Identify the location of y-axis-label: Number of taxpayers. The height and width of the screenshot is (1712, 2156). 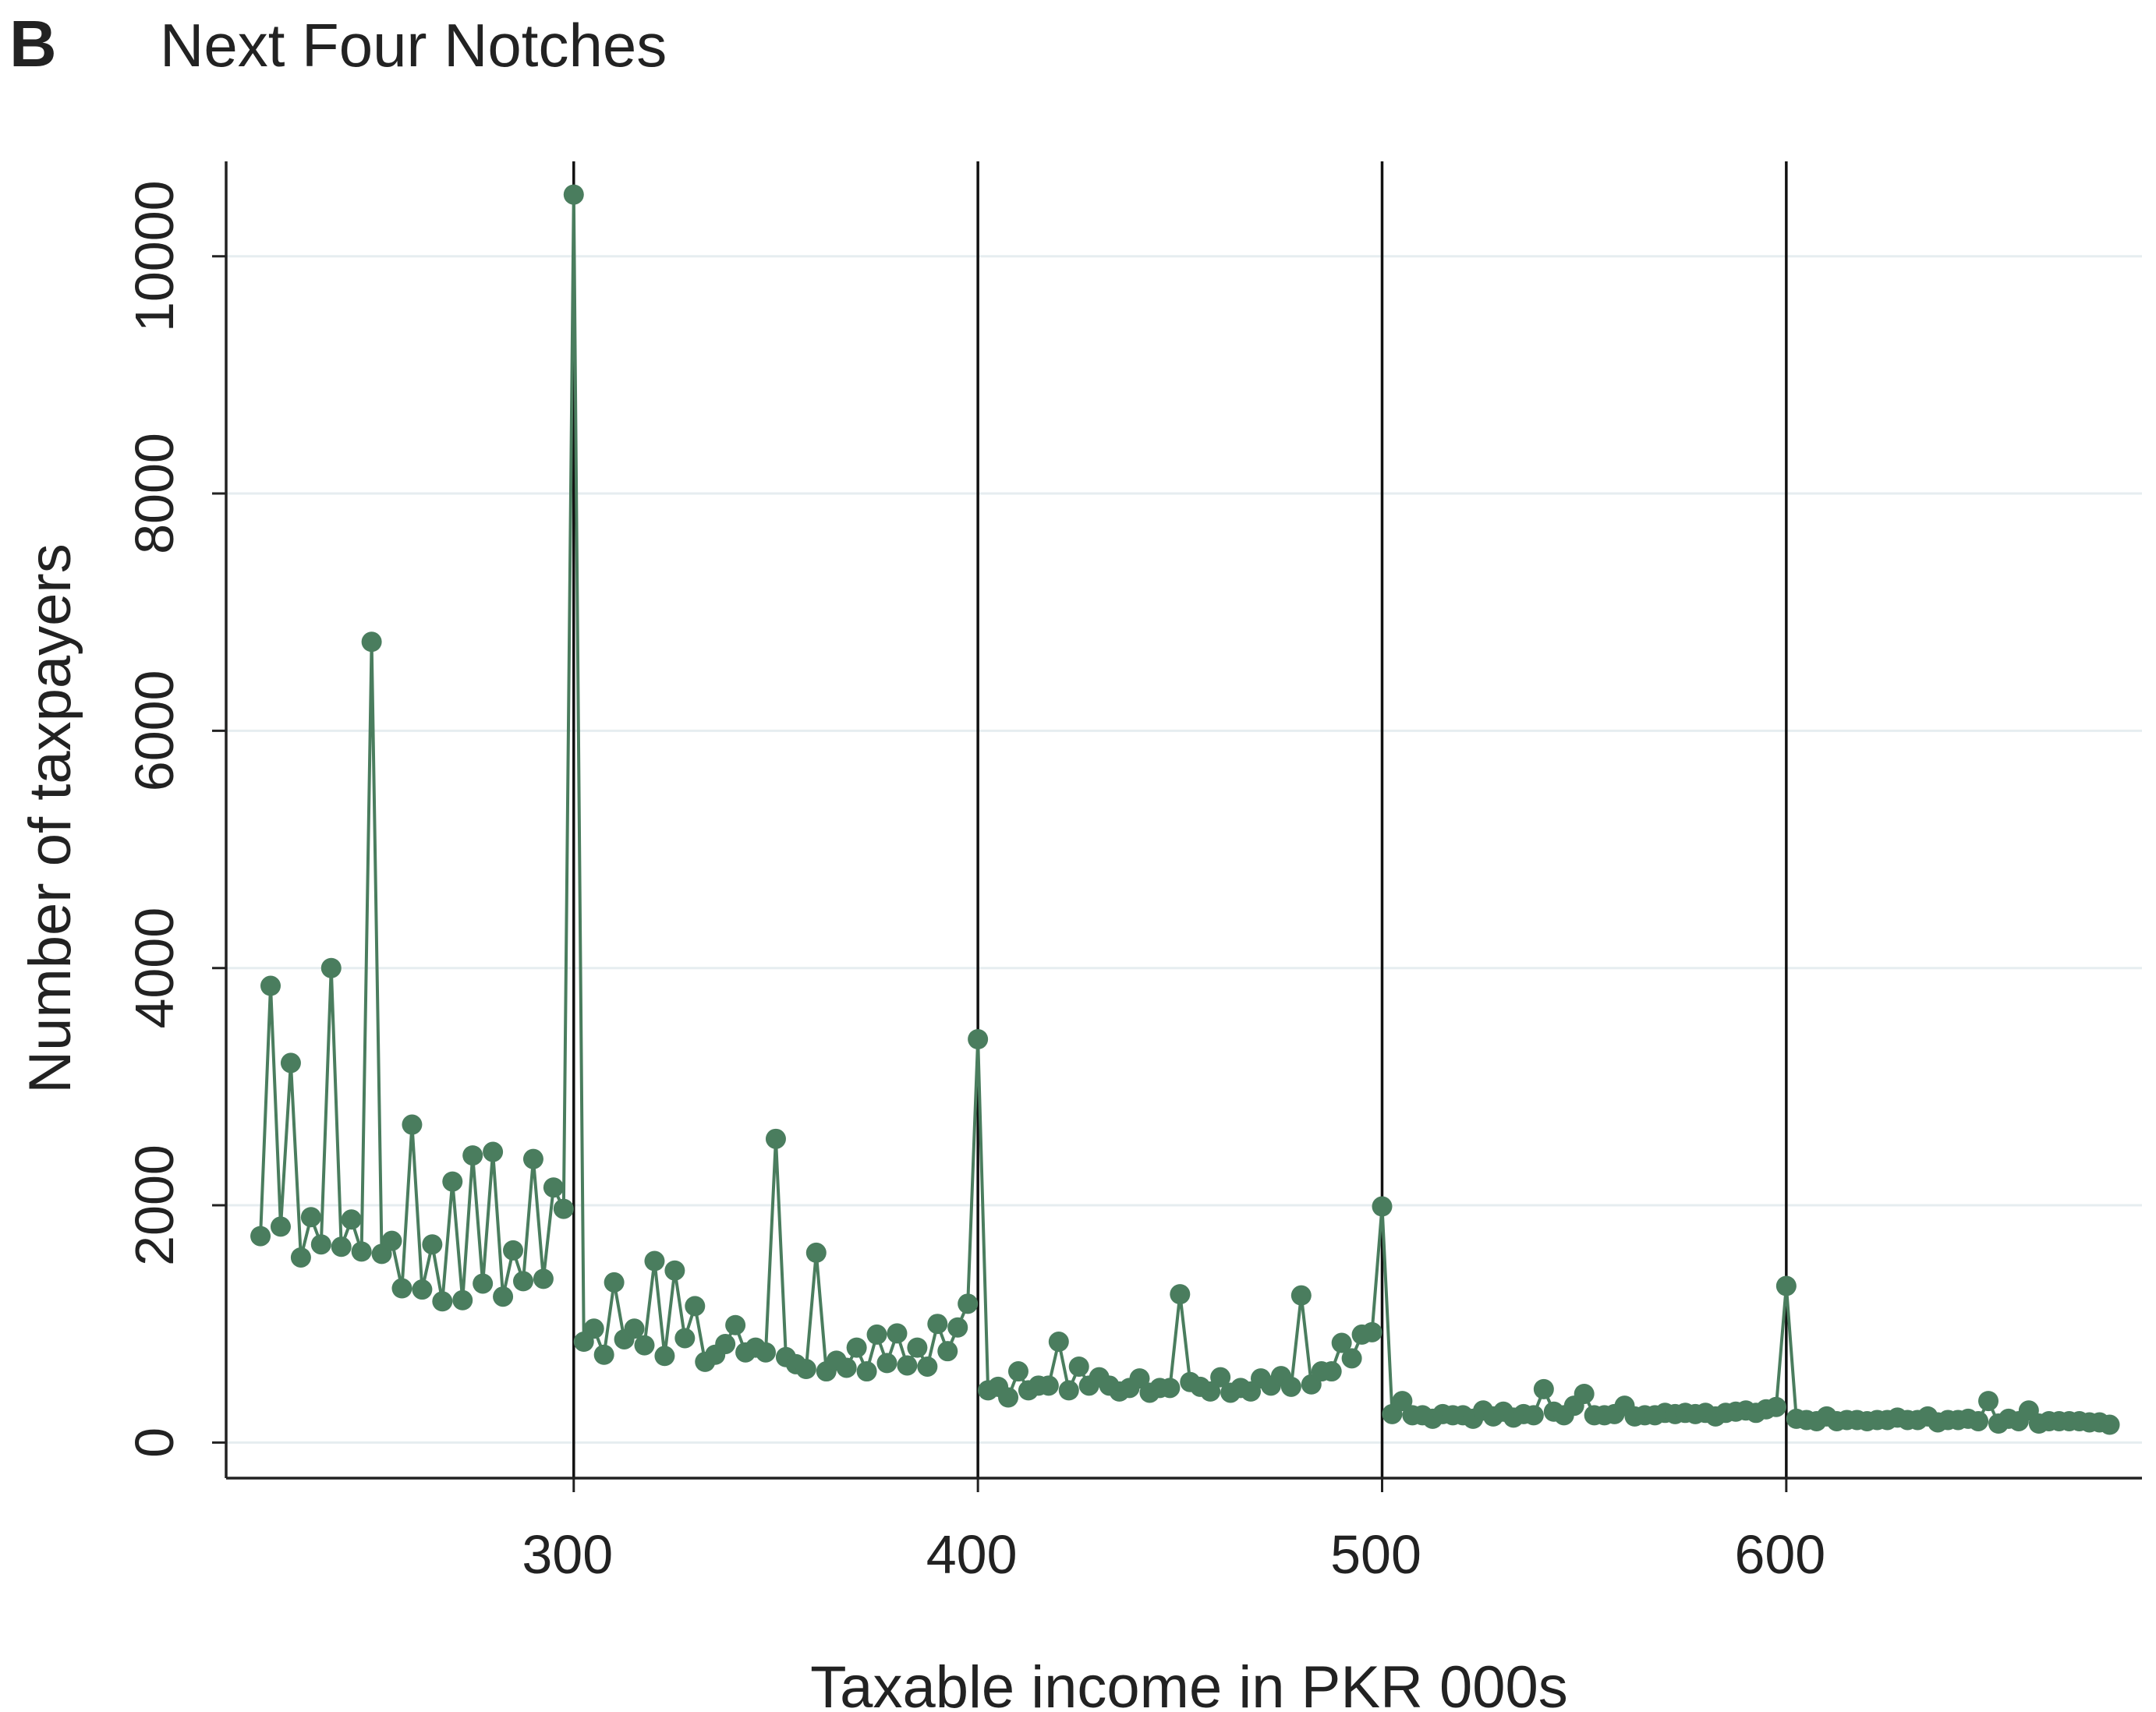
(50, 818).